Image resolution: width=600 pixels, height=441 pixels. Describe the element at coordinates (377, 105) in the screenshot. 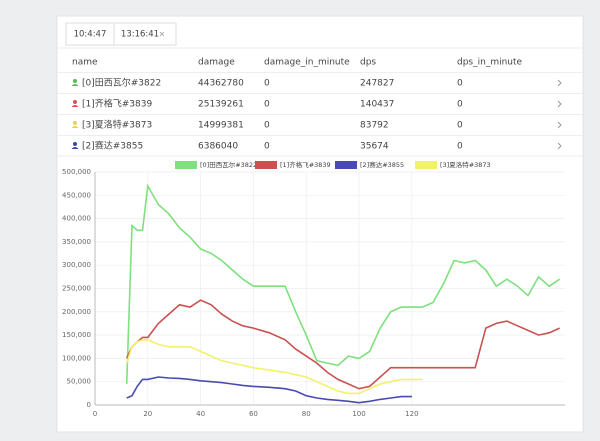

I see `cell: 140437` at that location.